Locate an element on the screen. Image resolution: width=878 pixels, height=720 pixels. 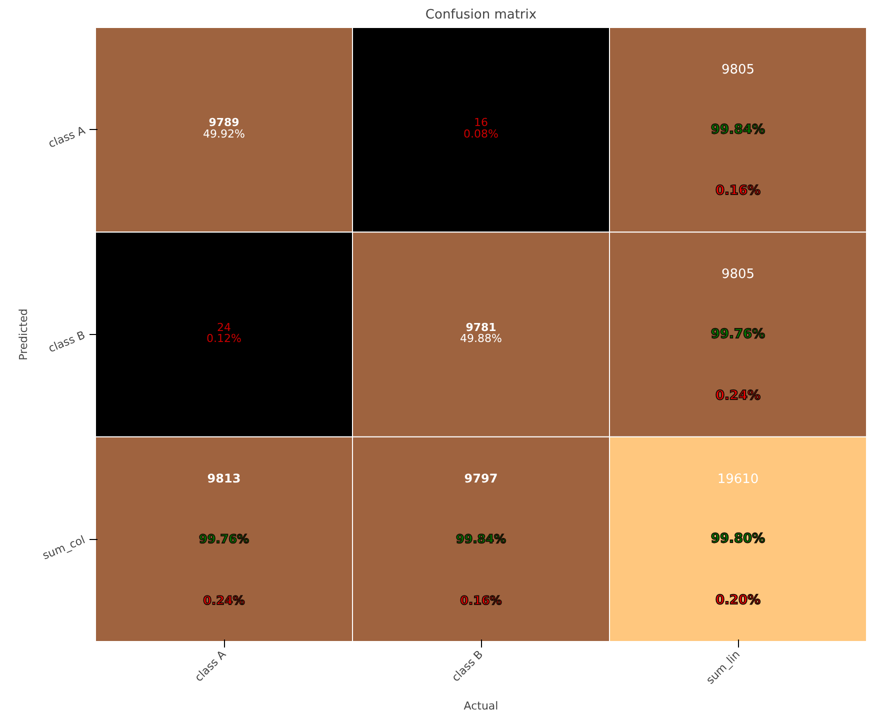
data-label: 9797 is located at coordinates (481, 478).